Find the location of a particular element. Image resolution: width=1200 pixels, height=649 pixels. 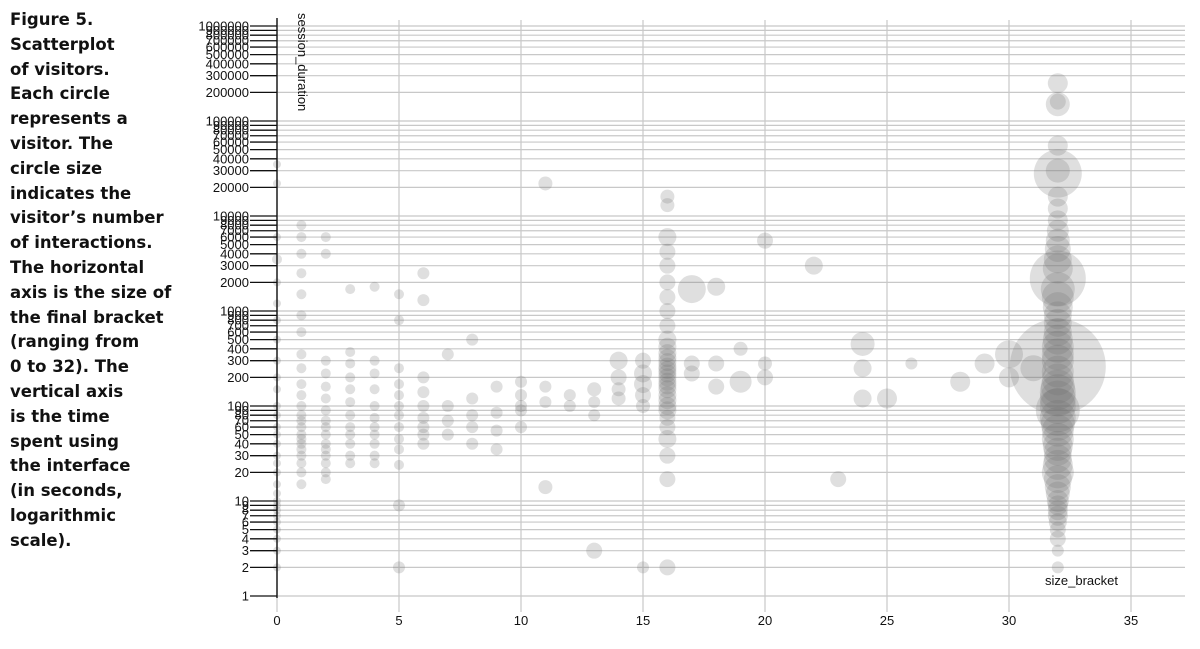

caption-line: vertical axis is located at coordinates (67, 391).